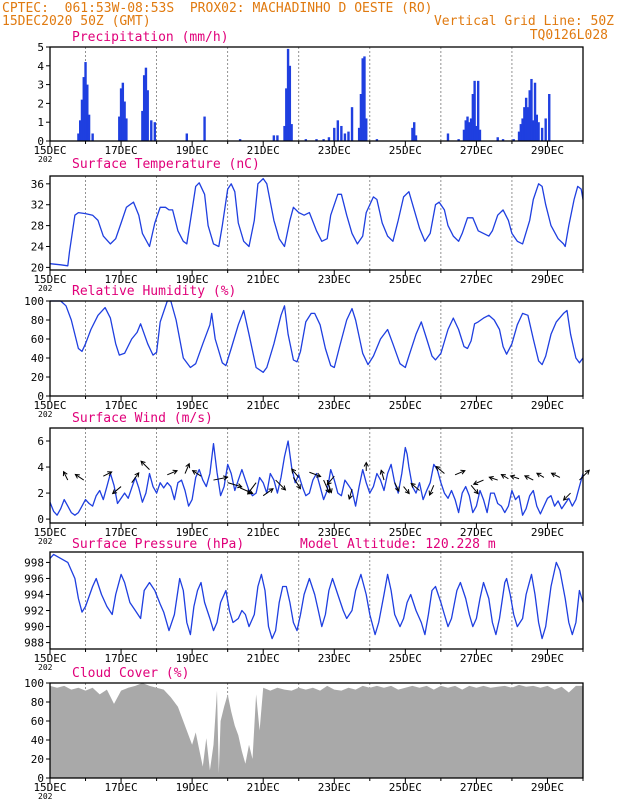 This screenshot has width=618, height=800. What do you see at coordinates (37, 740) in the screenshot?
I see `y-tick-label: 40` at bounding box center [37, 740].